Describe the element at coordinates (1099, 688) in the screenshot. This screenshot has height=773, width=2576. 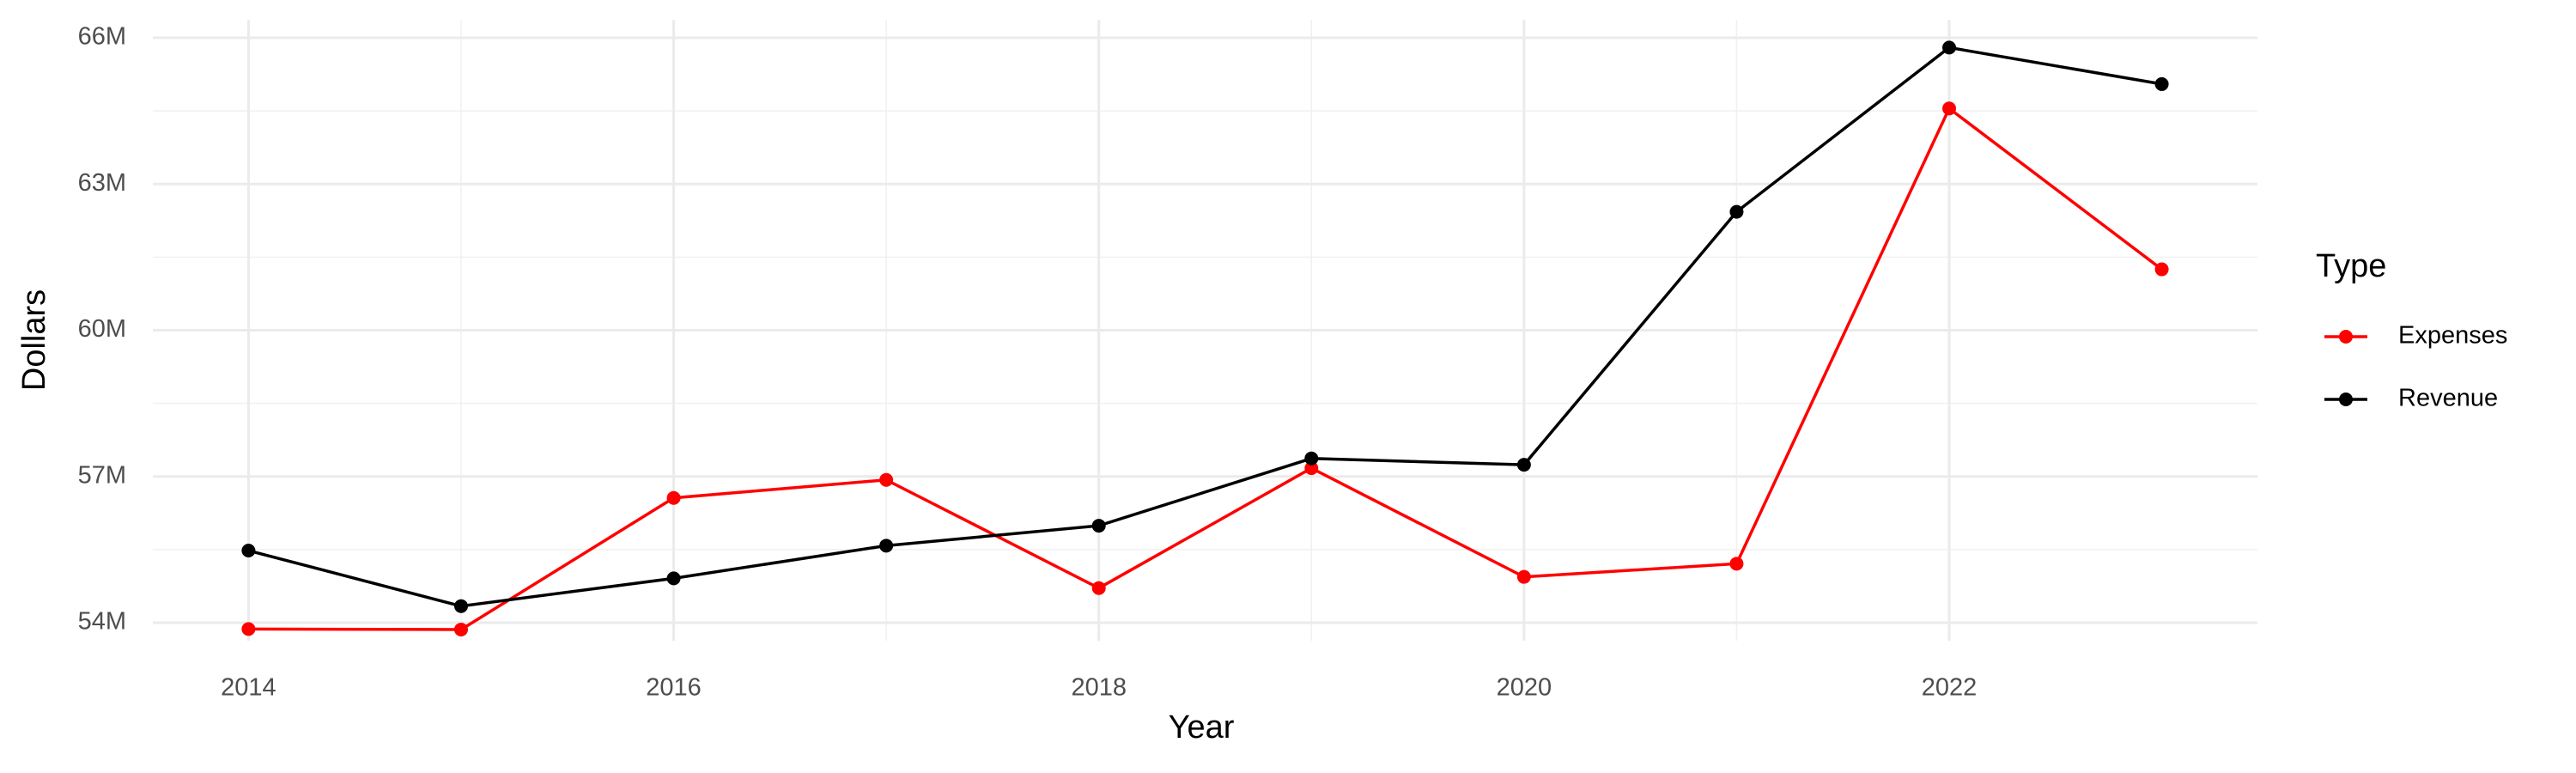
I see `x-tick-label: 2018` at that location.